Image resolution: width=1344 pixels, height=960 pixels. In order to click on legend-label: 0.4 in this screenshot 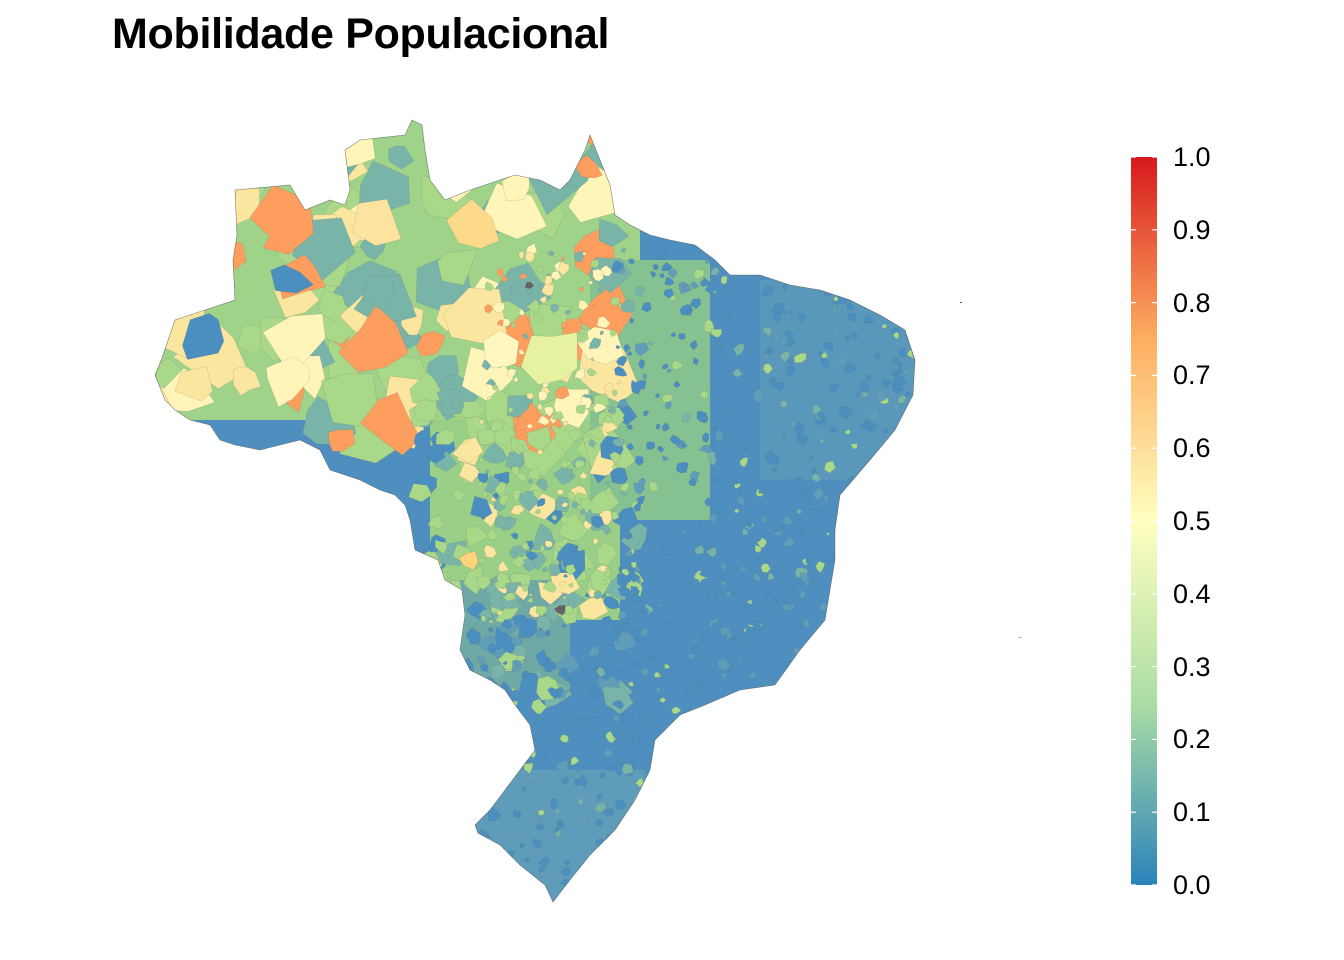, I will do `click(1192, 593)`.